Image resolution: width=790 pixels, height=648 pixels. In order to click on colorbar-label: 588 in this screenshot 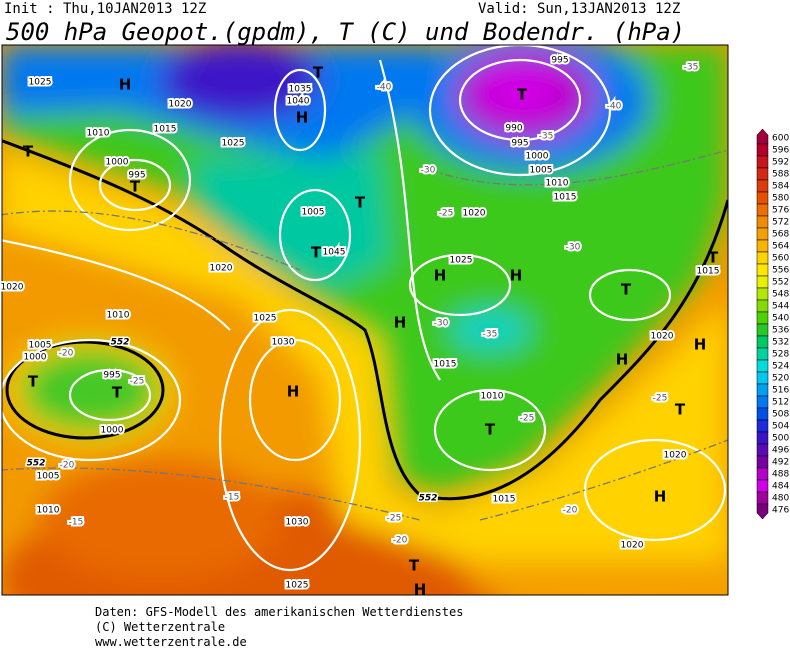, I will do `click(780, 175)`.